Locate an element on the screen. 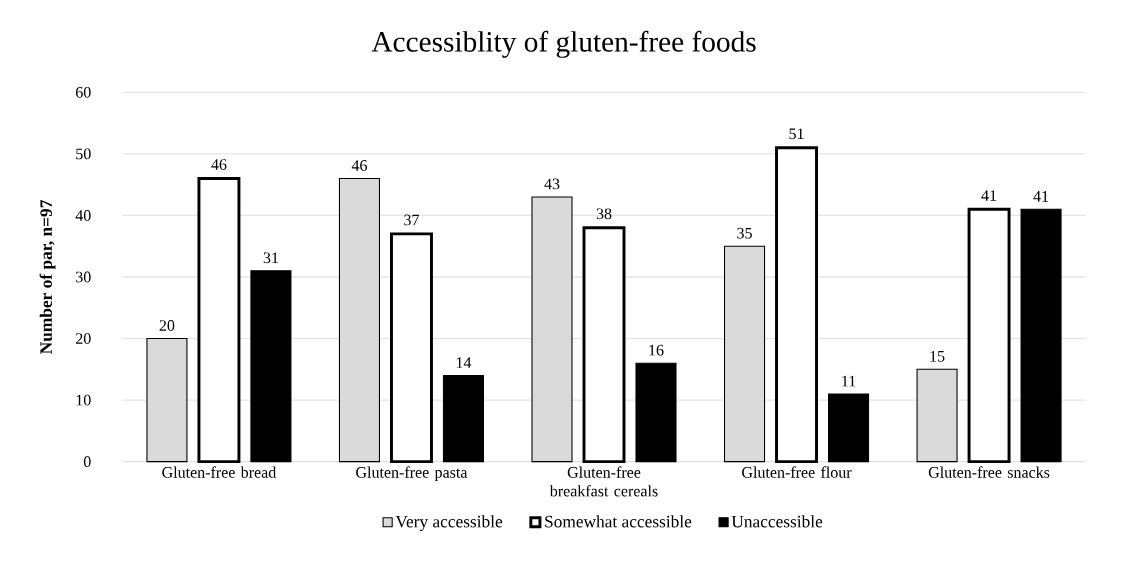  data-label: 35 is located at coordinates (744, 233).